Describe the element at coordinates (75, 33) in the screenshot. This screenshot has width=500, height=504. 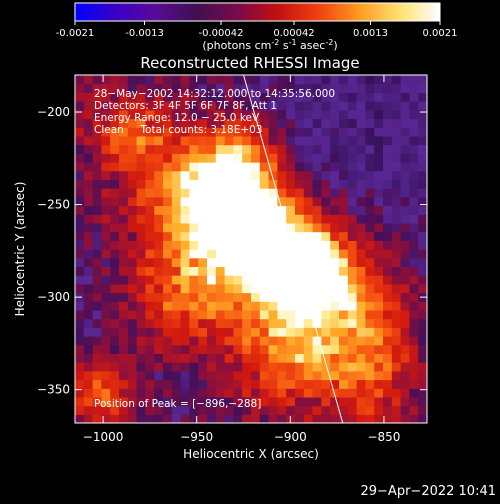
I see `colorbar-tick-label: -0.0021` at that location.